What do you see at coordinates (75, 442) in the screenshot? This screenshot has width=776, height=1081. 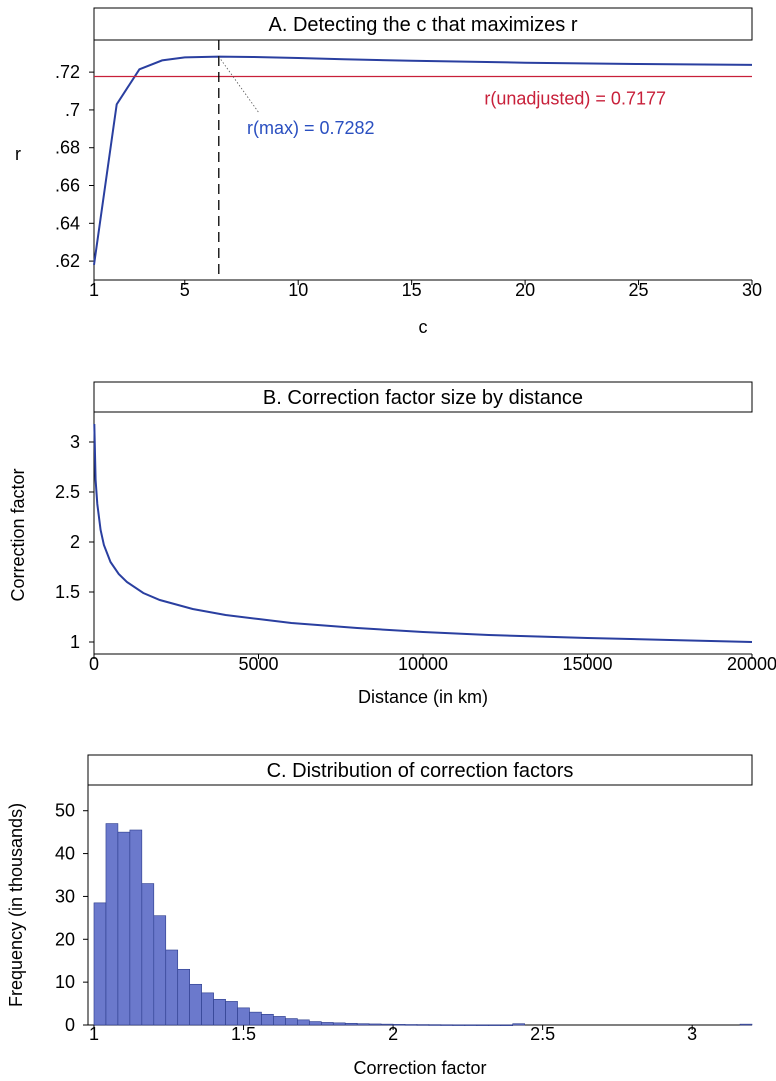 I see `y-tick-label: 3` at bounding box center [75, 442].